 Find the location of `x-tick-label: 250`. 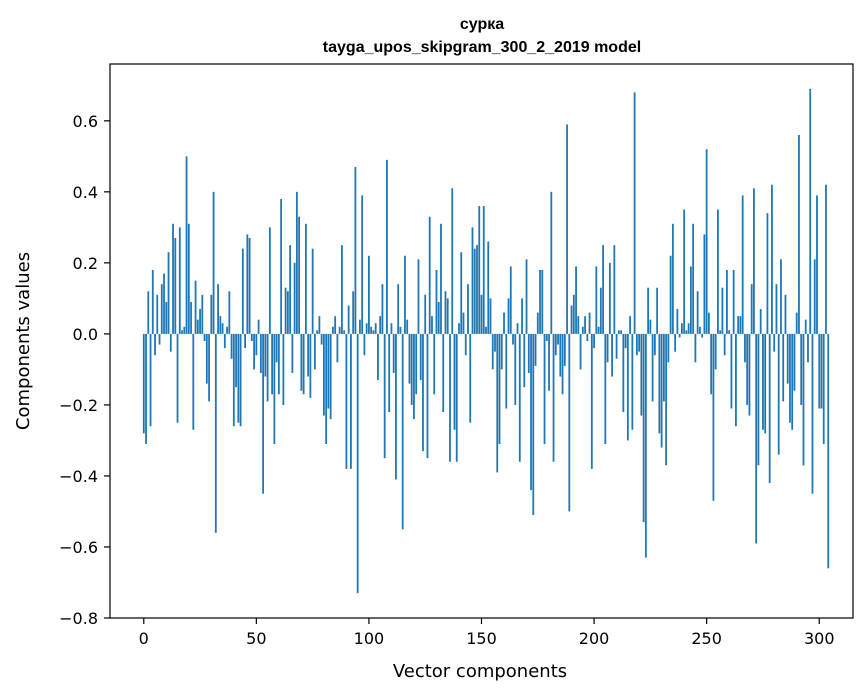

x-tick-label: 250 is located at coordinates (706, 638).